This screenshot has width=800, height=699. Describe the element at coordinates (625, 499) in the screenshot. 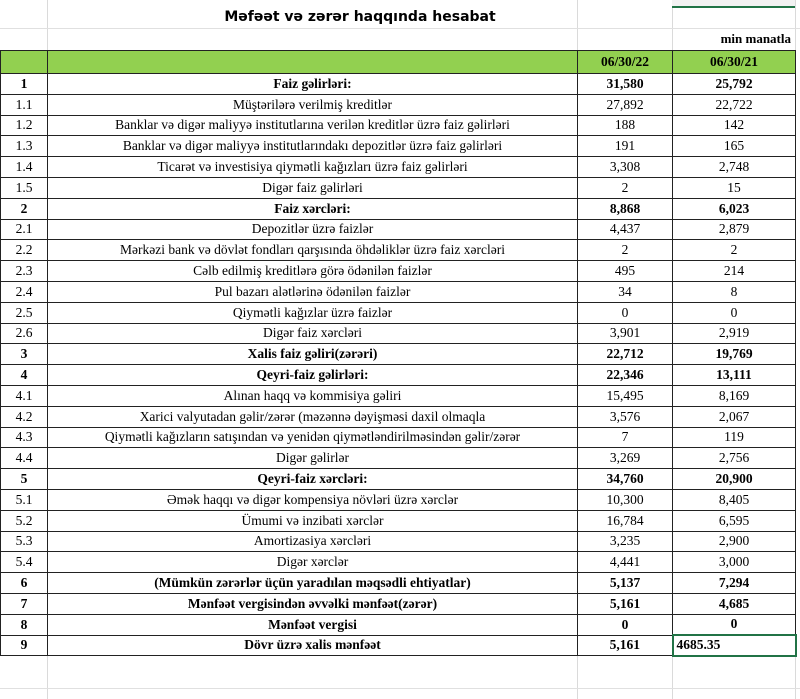

I see `value-2022-cell: 10,300` at that location.